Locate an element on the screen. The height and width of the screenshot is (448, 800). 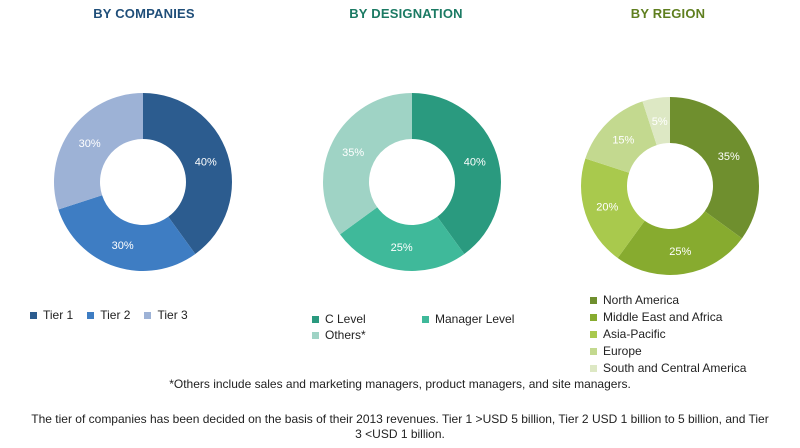
data-label: 20% is located at coordinates (607, 207).